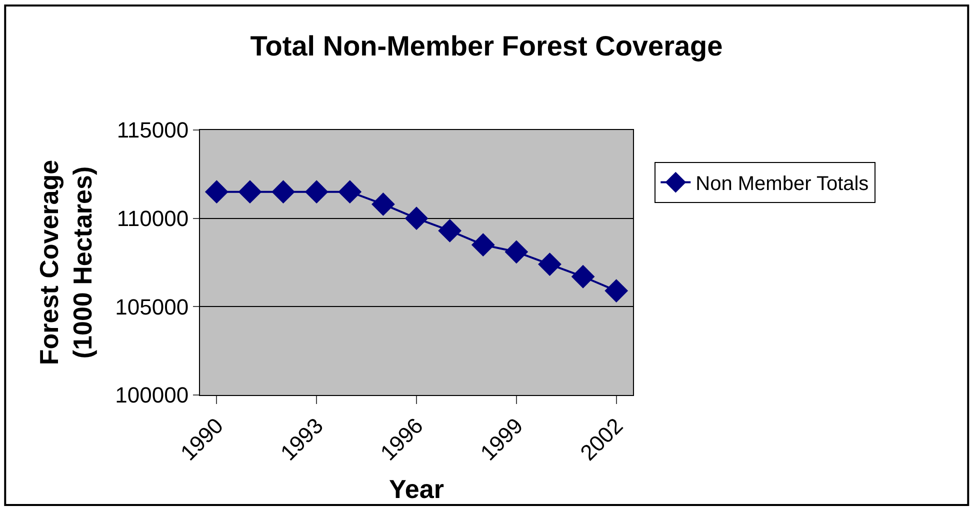  What do you see at coordinates (152, 307) in the screenshot?
I see `y-tick-label: 105000` at bounding box center [152, 307].